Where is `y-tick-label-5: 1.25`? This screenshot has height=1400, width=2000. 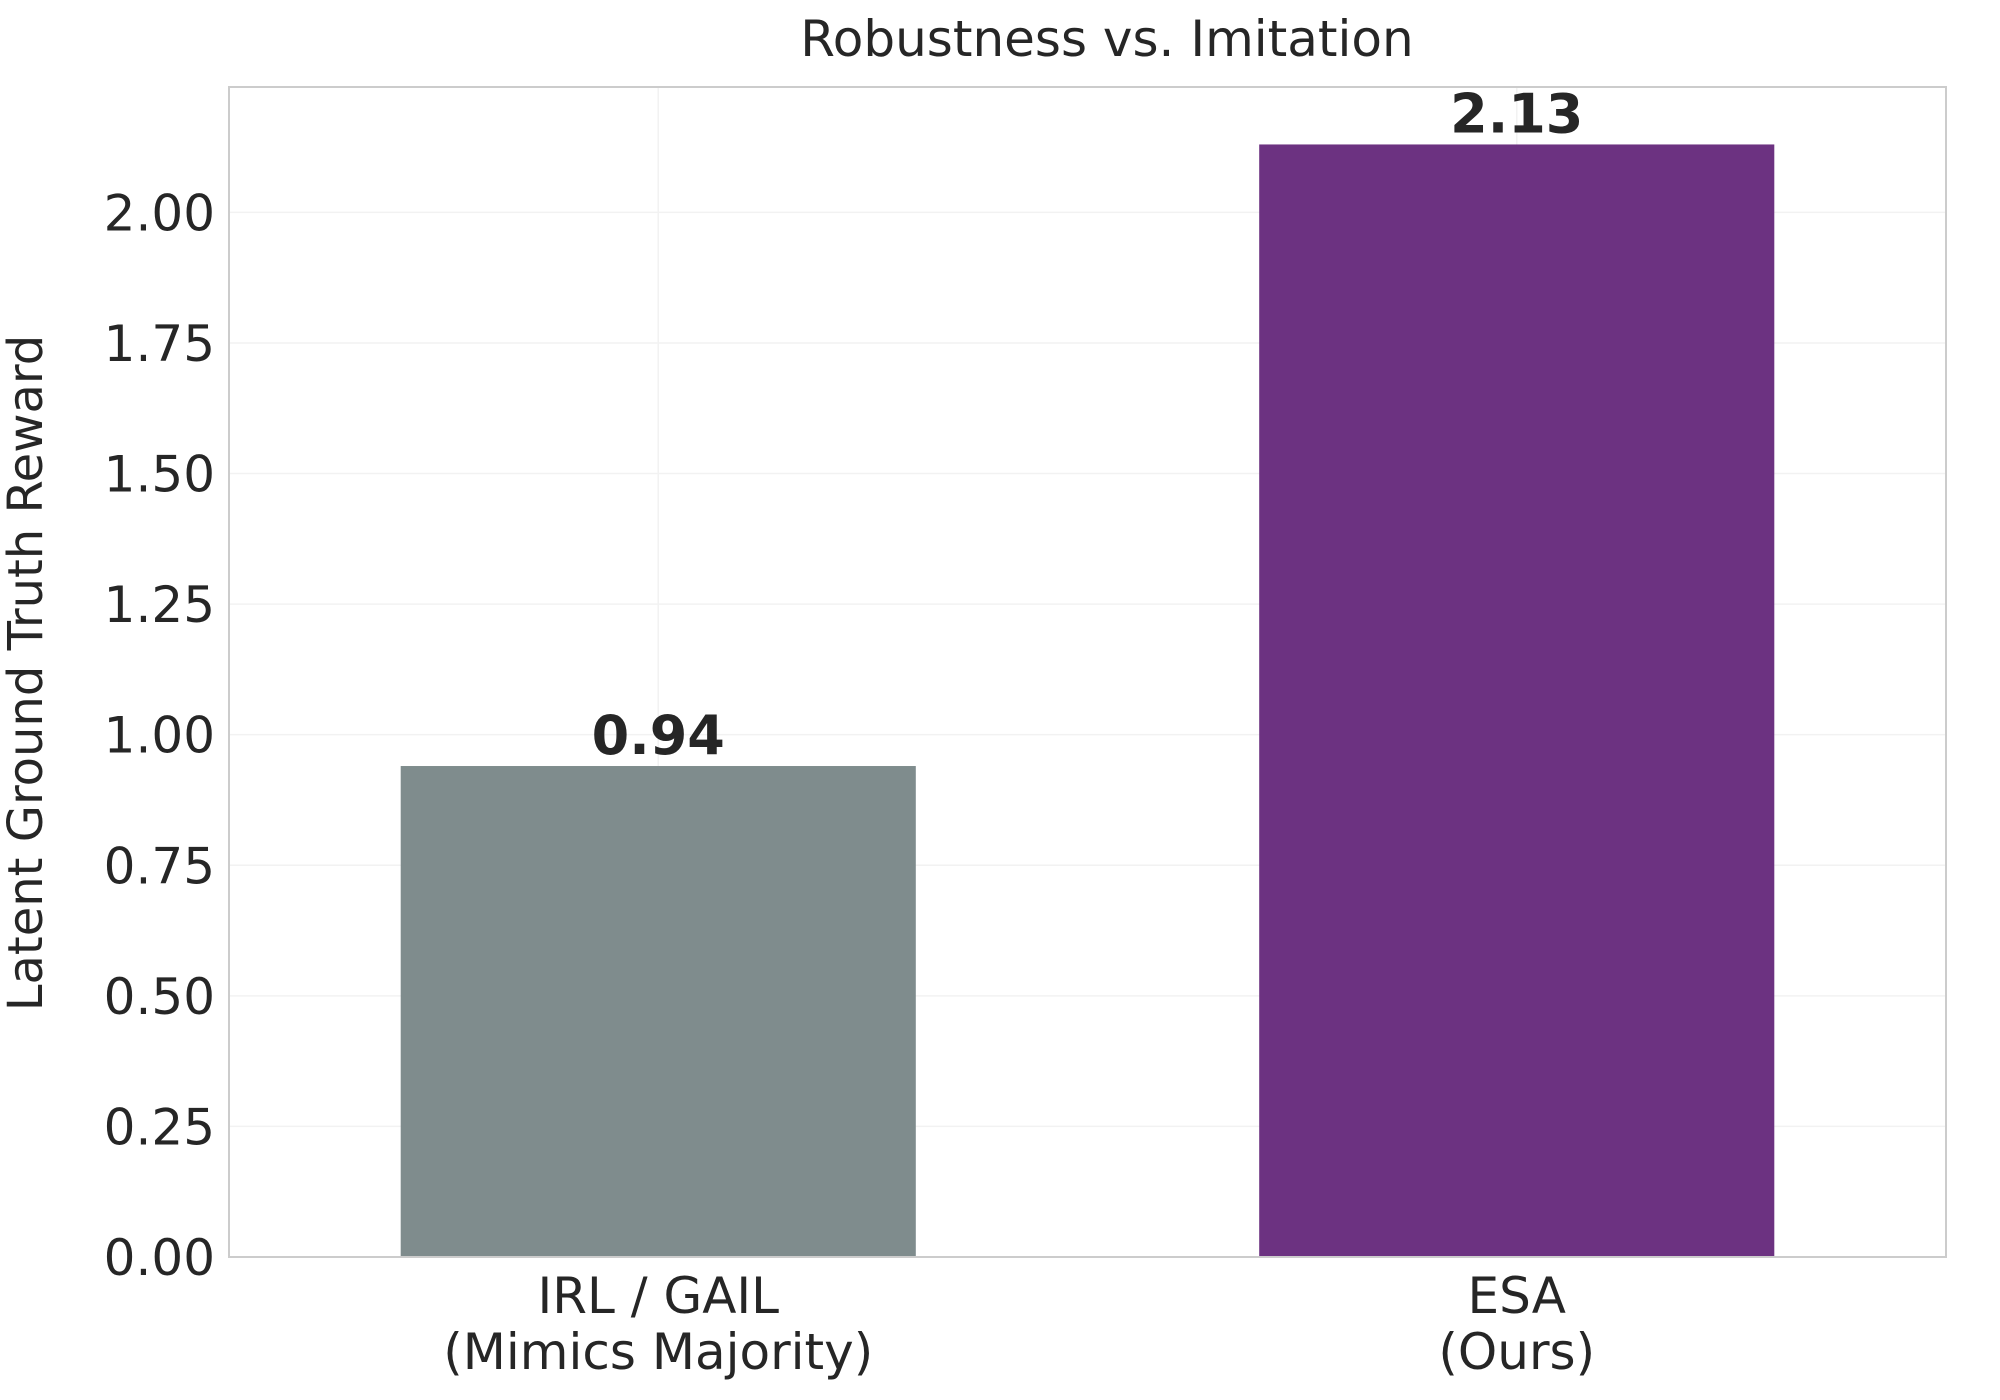 y-tick-label-5: 1.25 is located at coordinates (159, 605).